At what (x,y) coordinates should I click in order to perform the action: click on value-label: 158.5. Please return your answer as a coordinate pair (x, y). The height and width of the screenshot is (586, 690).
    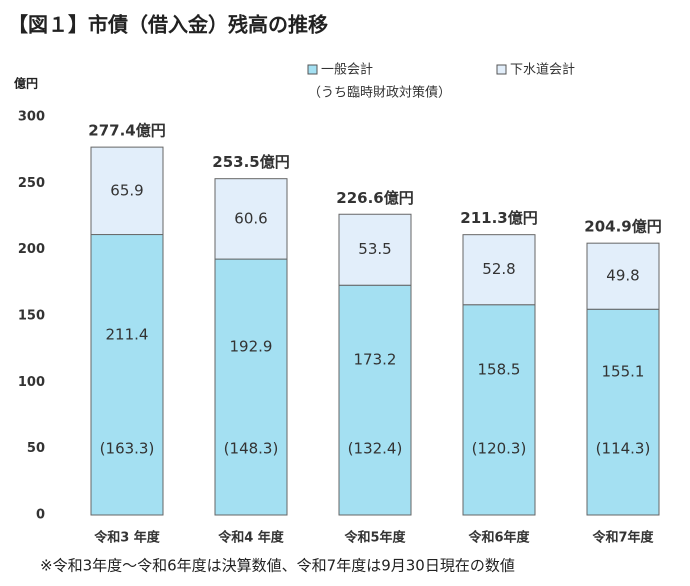
    Looking at the image, I should click on (499, 369).